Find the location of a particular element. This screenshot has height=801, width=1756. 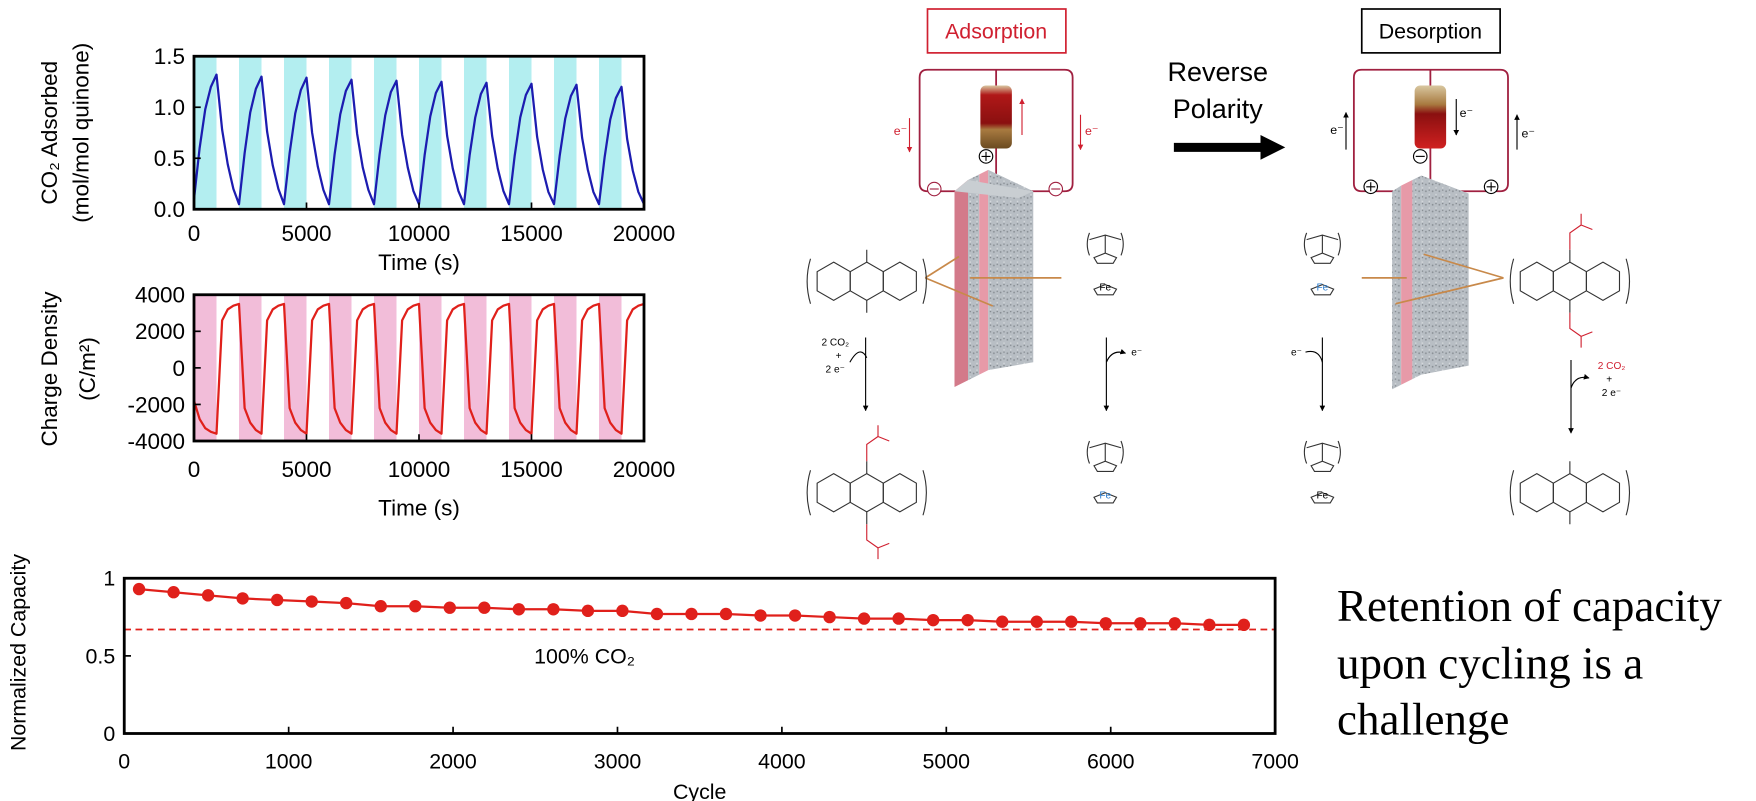

x-tick-label: 2000 is located at coordinates (453, 761).